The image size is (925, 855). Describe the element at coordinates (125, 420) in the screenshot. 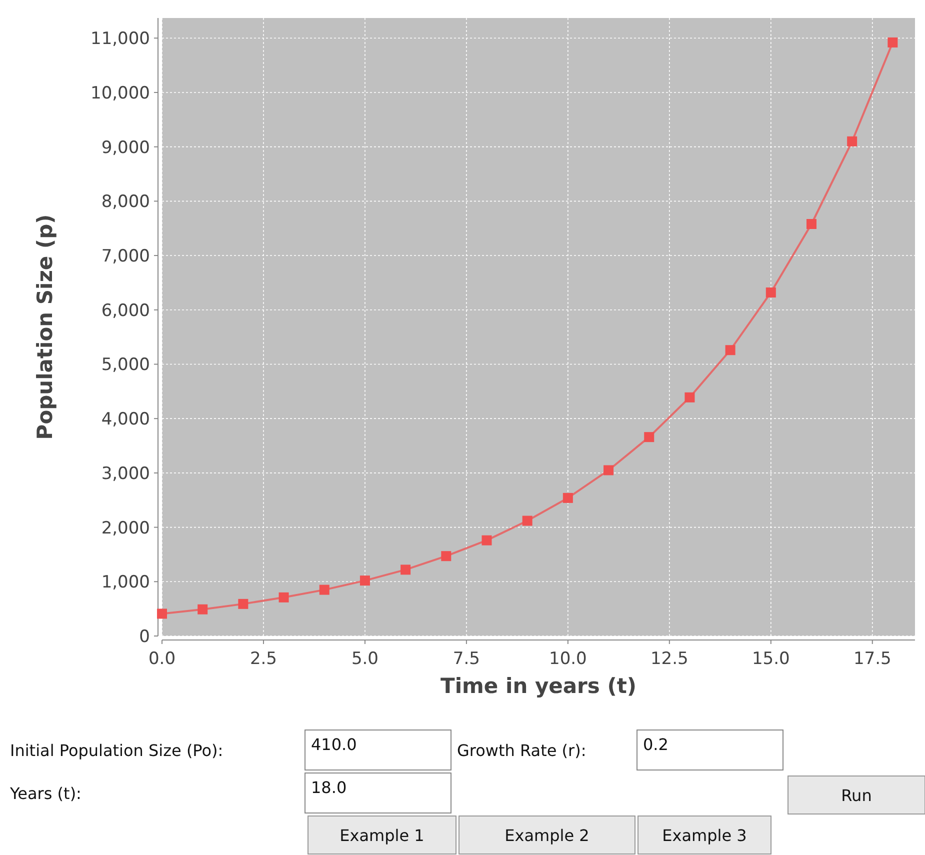

I see `y-tick-label: 4,000` at that location.